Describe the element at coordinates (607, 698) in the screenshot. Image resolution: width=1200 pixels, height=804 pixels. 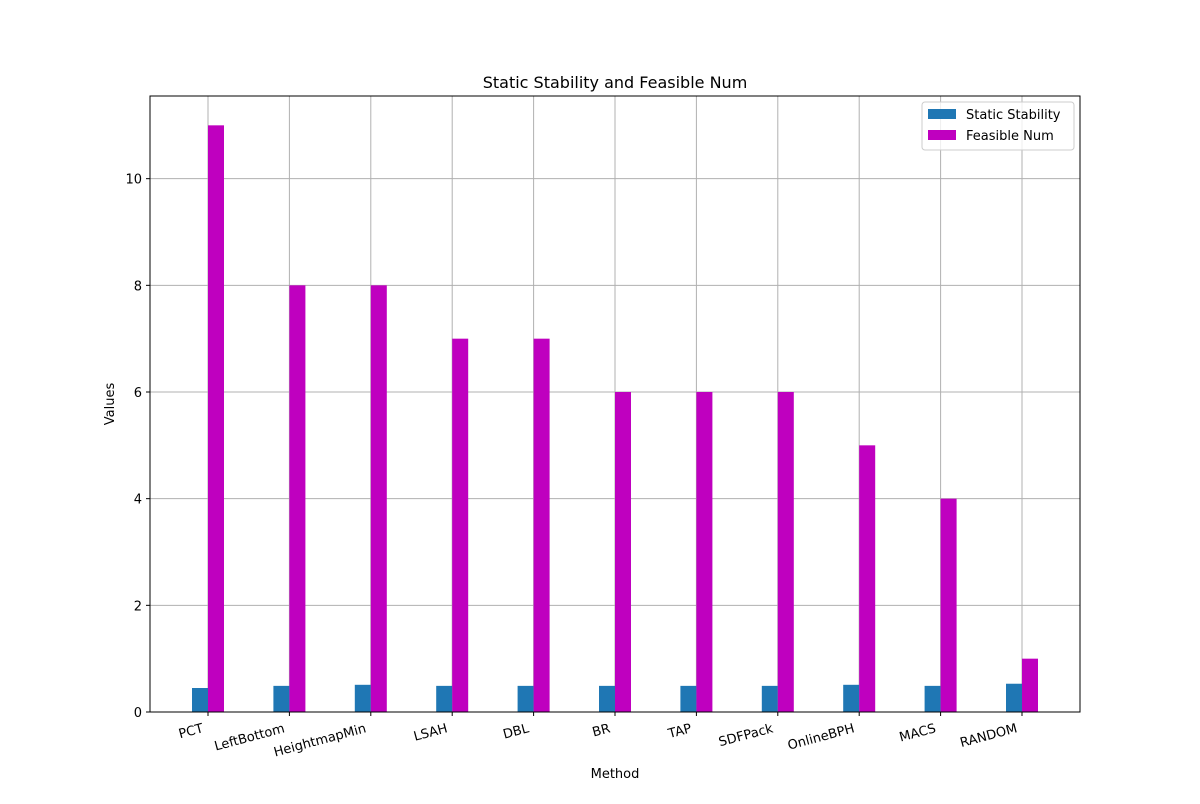
I see `bar-static-stability-br` at that location.